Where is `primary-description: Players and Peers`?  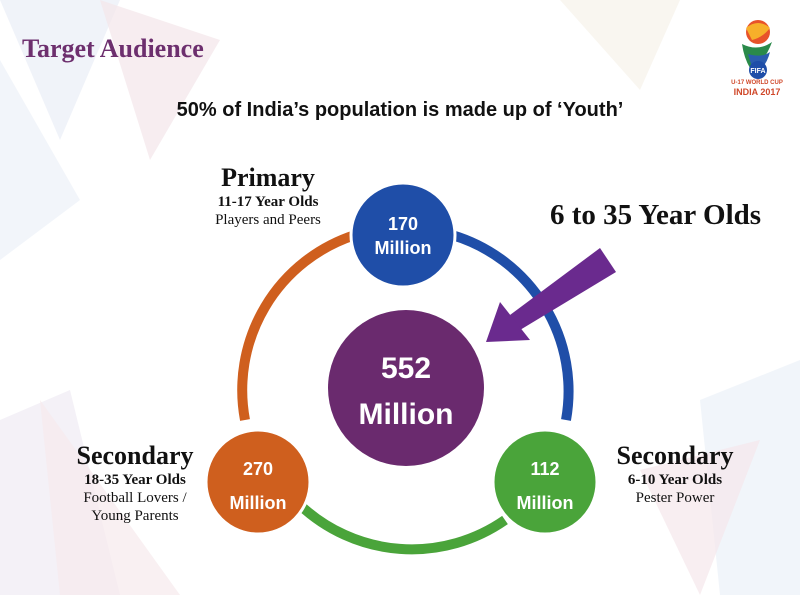 primary-description: Players and Peers is located at coordinates (268, 220).